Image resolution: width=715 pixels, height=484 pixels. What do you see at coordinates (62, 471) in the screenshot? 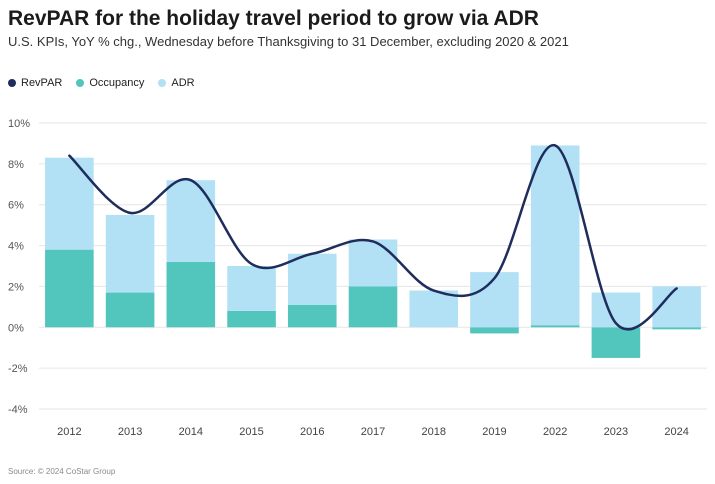
I see `source-note: Source: © 2024 CoStar Group` at bounding box center [62, 471].